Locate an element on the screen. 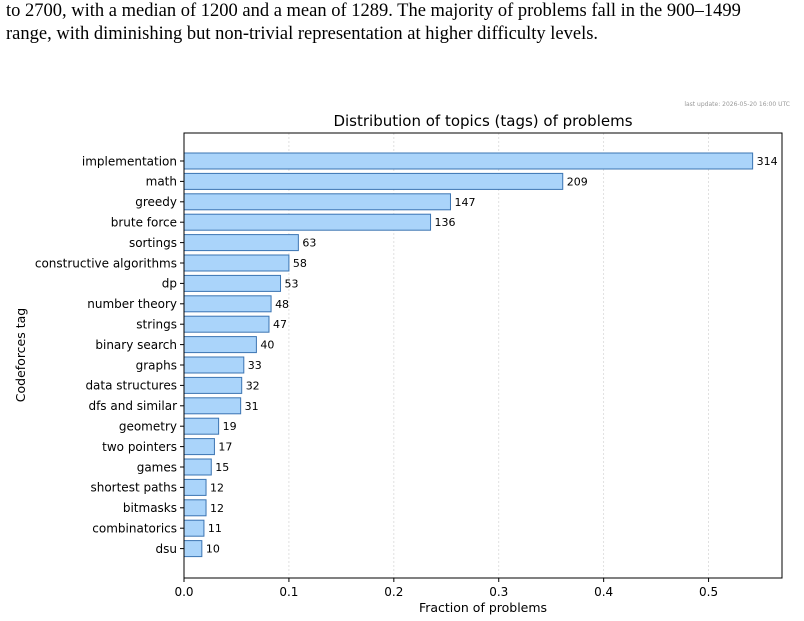 This screenshot has height=621, width=804. y-tick-label: games is located at coordinates (157, 467).